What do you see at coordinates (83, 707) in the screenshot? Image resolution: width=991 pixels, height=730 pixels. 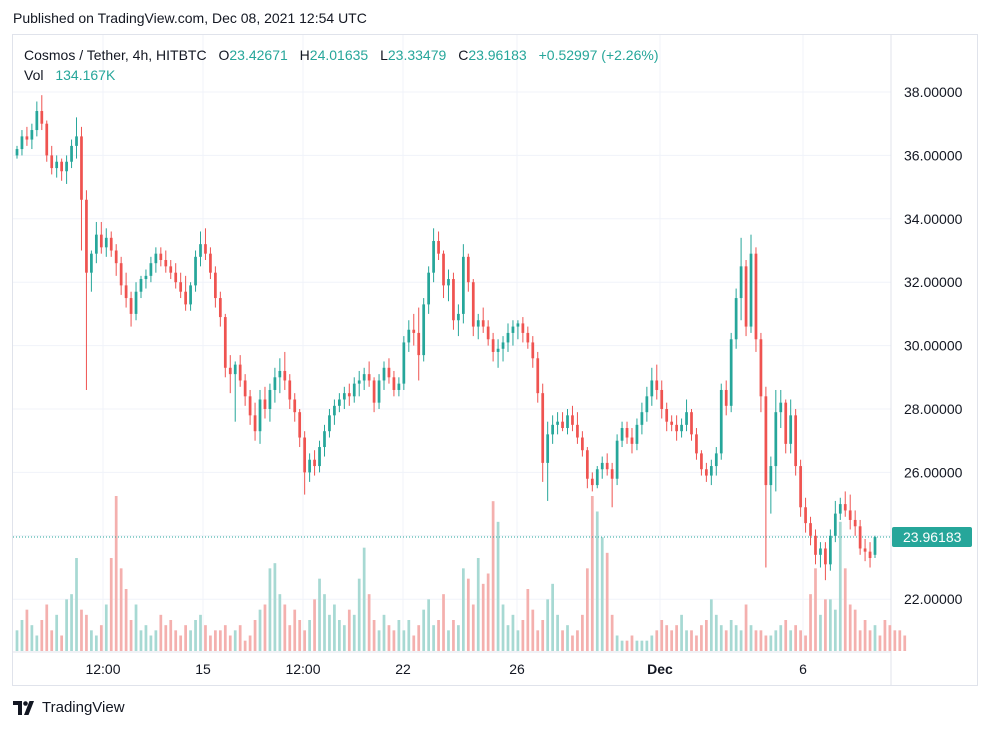 I see `brand-label: TradingView` at bounding box center [83, 707].